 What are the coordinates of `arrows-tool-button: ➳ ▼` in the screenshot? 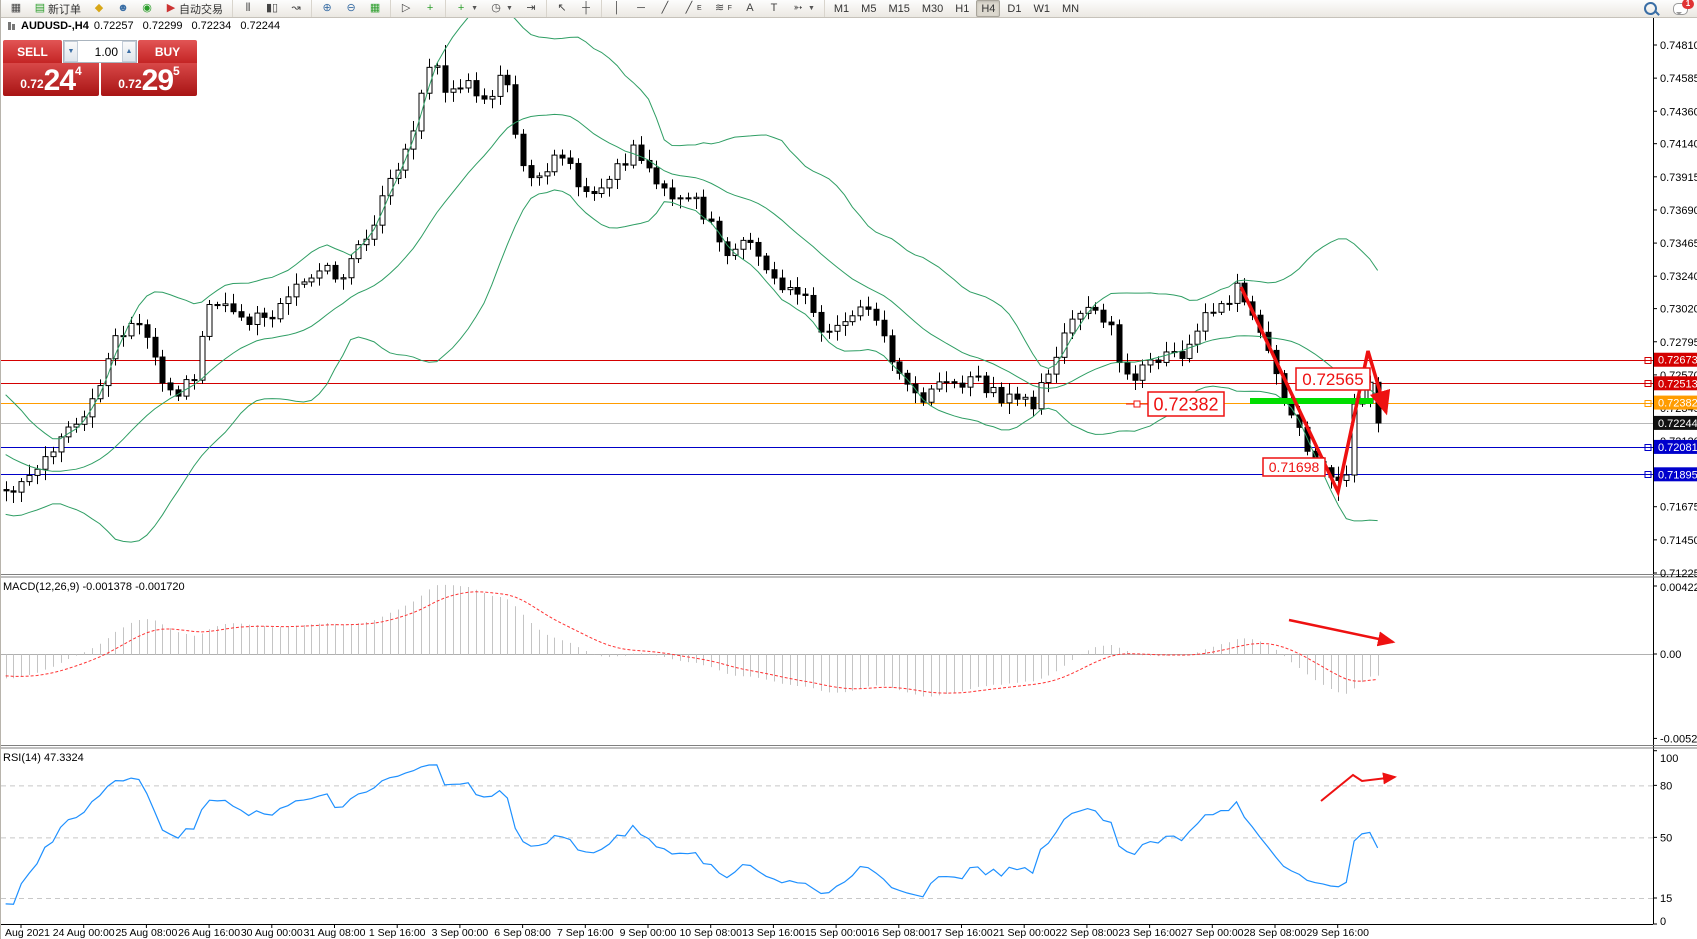 It's located at (803, 8).